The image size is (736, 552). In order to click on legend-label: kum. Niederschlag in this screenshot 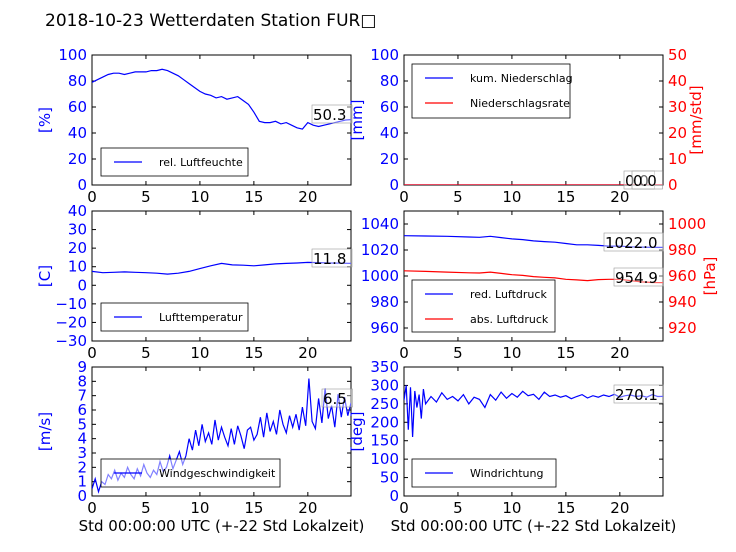, I will do `click(521, 78)`.